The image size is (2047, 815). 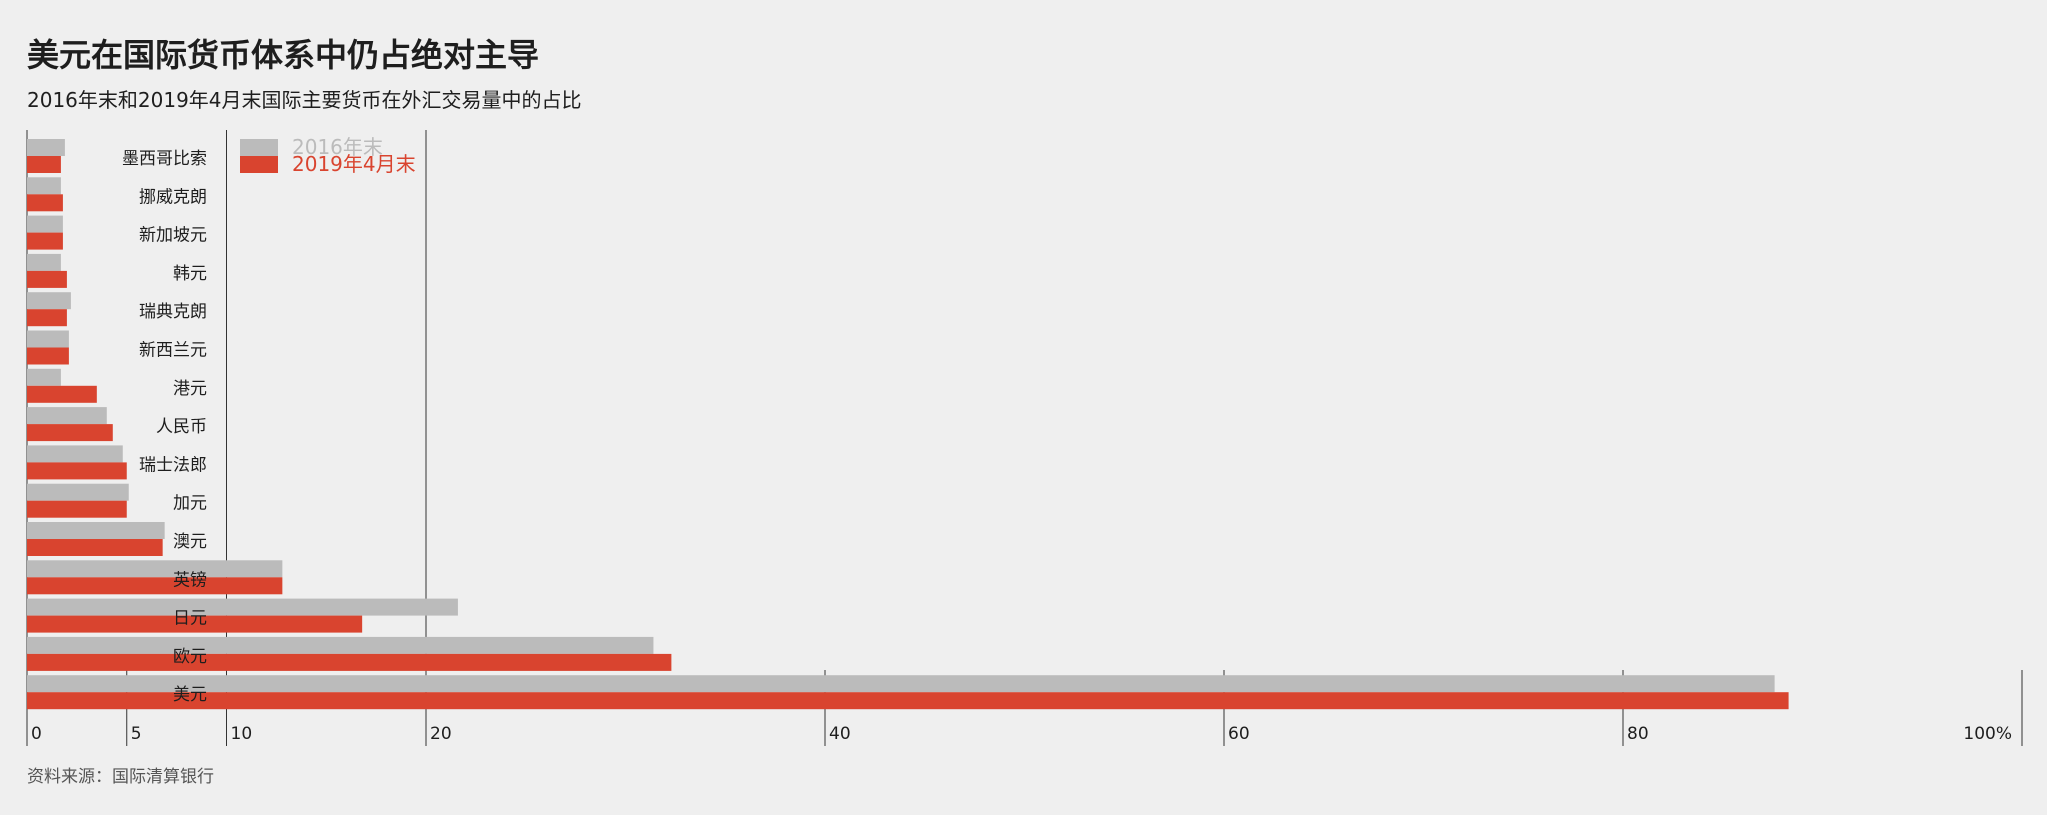 What do you see at coordinates (190, 695) in the screenshot?
I see `category-label-14: 美元` at bounding box center [190, 695].